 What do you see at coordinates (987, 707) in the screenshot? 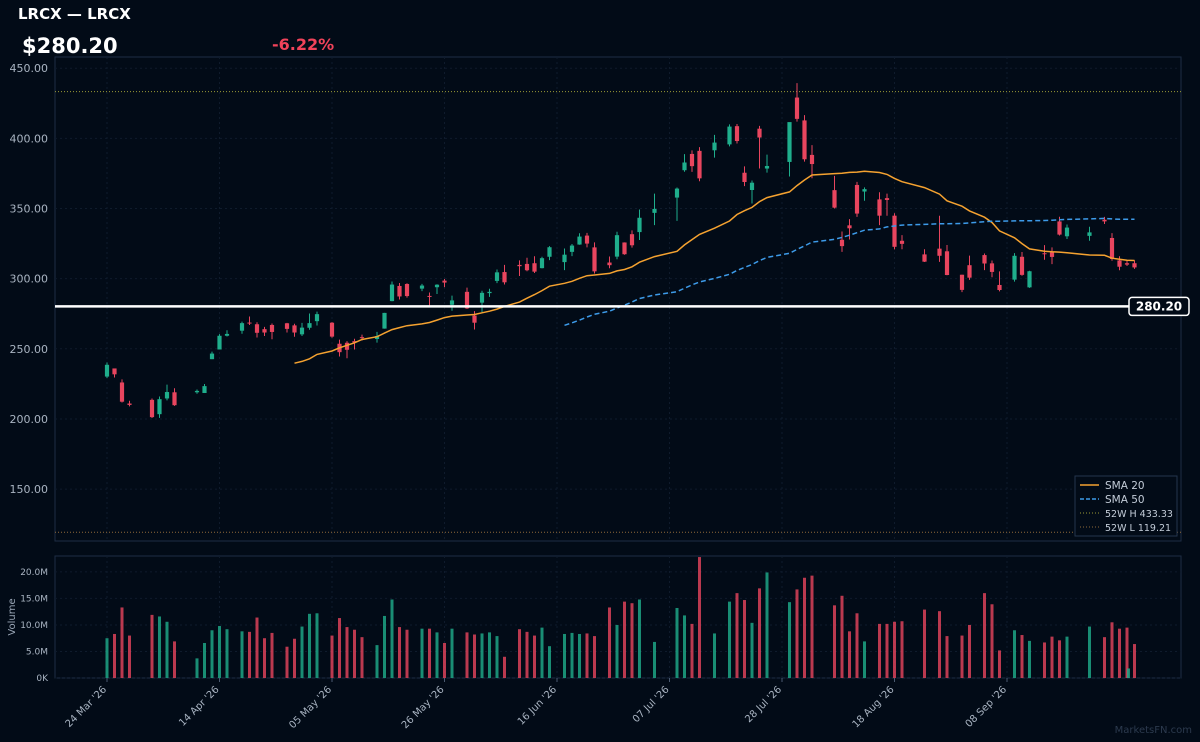
I see `x-tick-label: 08 Sep '26` at bounding box center [987, 707].